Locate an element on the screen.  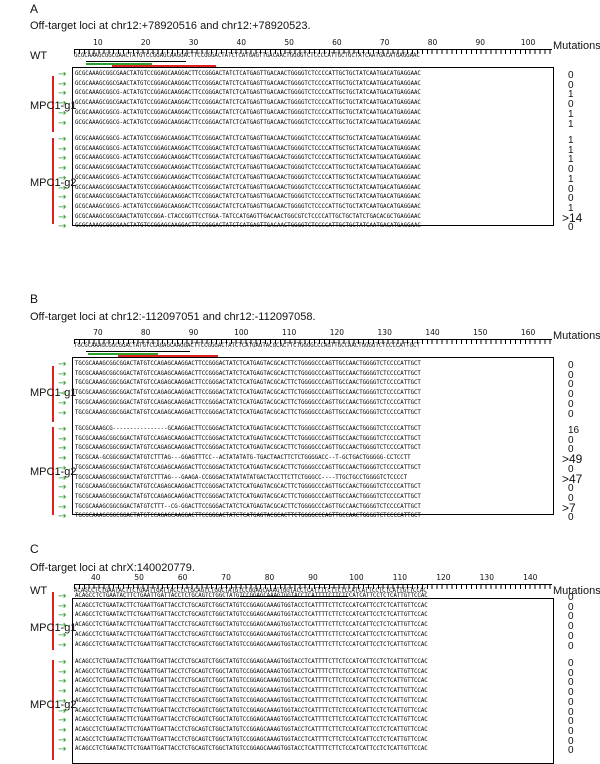
ruler-tick-label: 90 is located at coordinates (313, 577).